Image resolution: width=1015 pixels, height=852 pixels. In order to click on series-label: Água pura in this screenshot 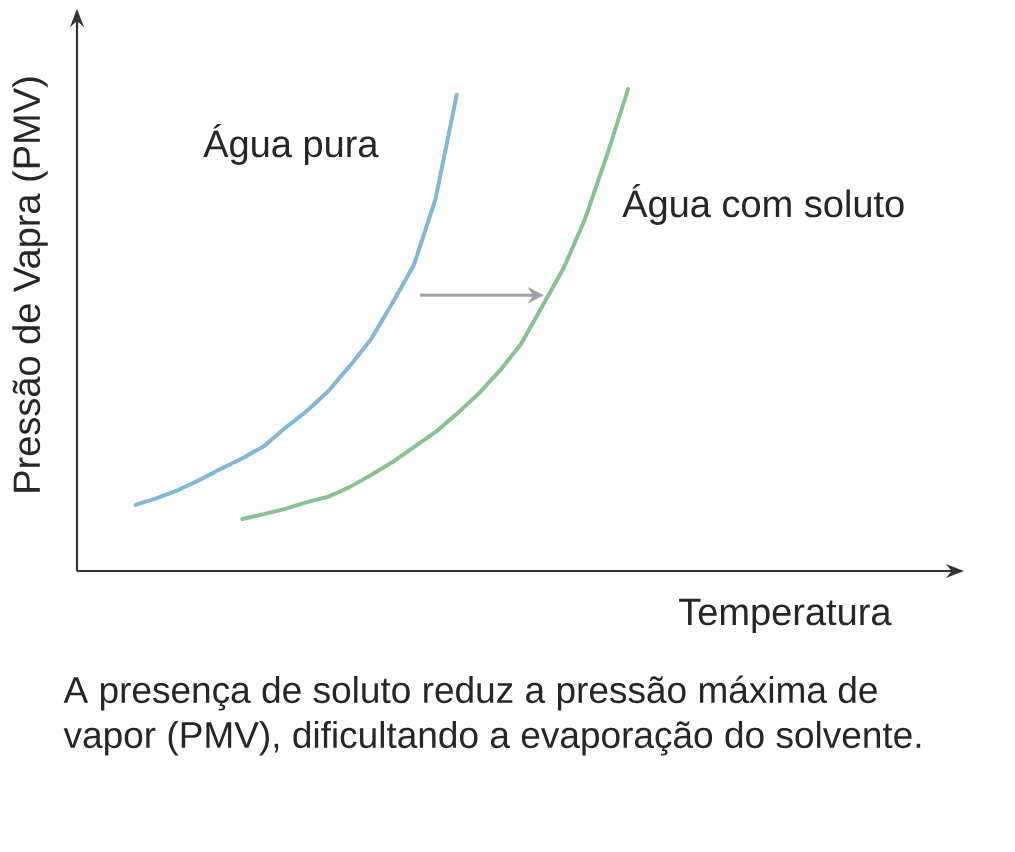, I will do `click(291, 144)`.